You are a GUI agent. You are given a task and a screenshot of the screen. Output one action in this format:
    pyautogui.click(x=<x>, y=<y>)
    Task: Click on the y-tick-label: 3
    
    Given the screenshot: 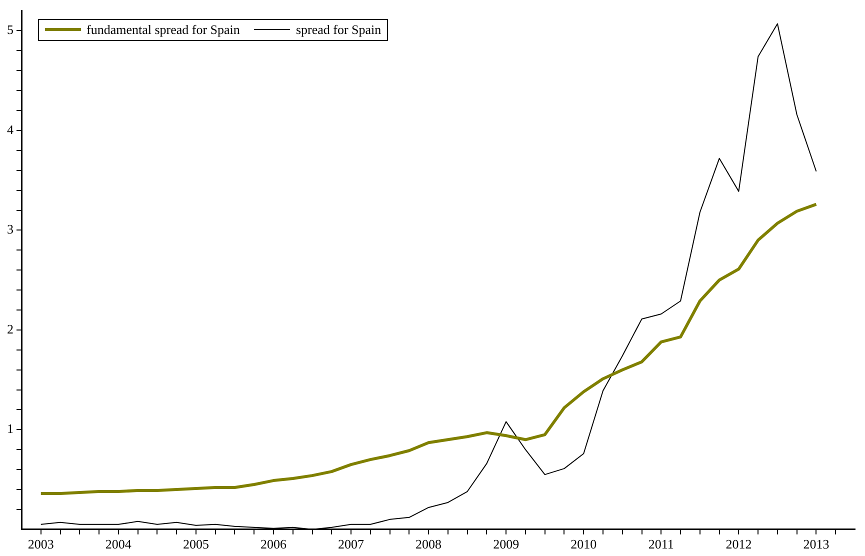 What is the action you would take?
    pyautogui.click(x=10, y=229)
    